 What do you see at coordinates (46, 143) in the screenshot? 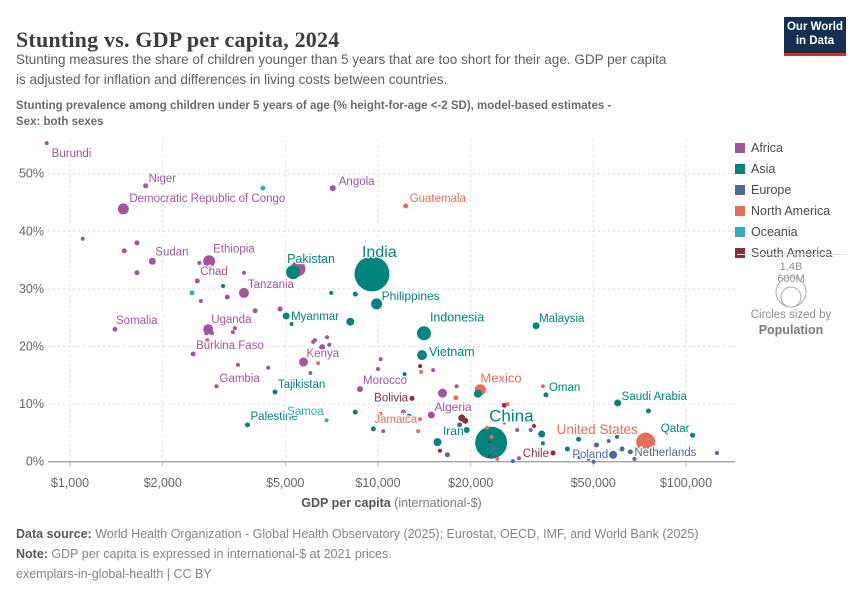
I see `burundi-dot` at bounding box center [46, 143].